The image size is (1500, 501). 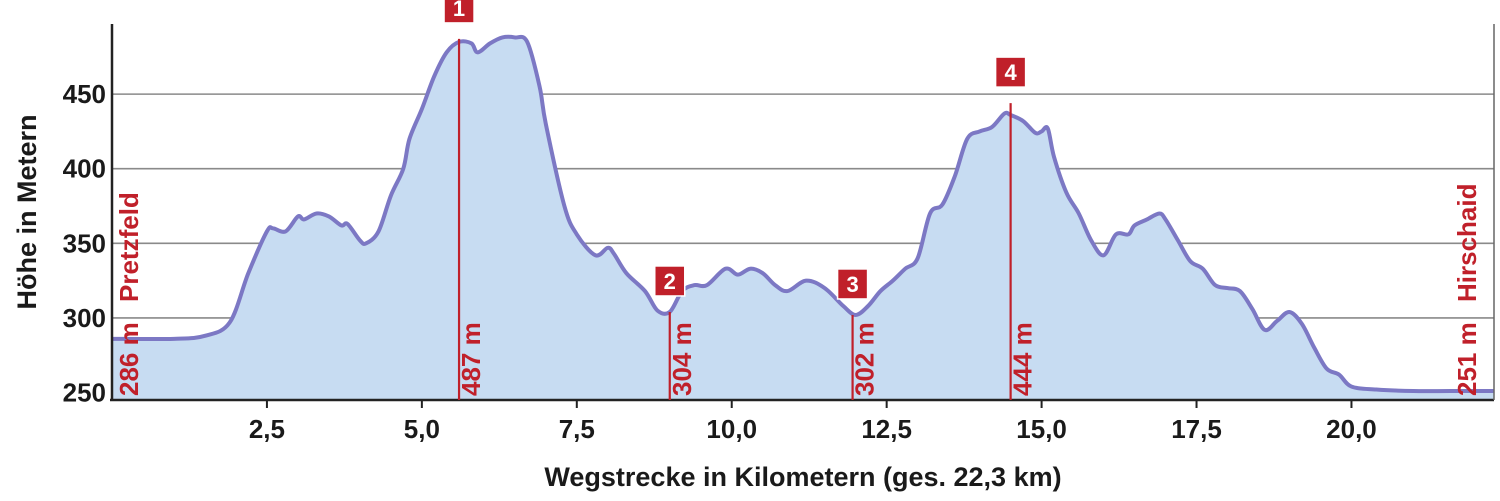 What do you see at coordinates (471, 359) in the screenshot?
I see `marker-elevation-label: 487 m` at bounding box center [471, 359].